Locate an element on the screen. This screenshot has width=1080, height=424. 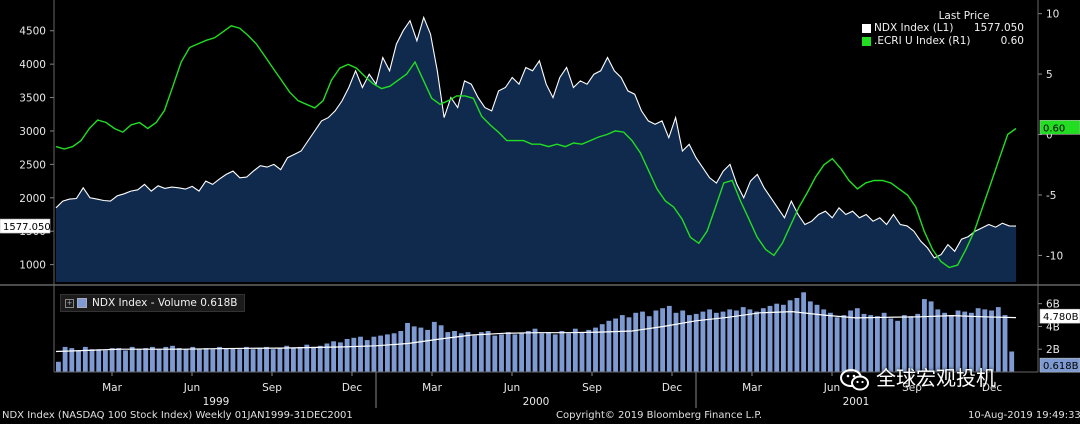
month-label: Jun is located at coordinates (831, 388).